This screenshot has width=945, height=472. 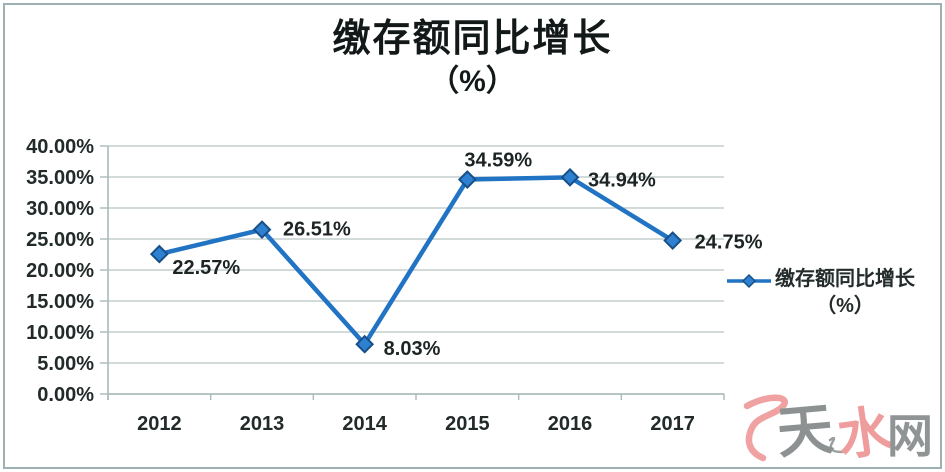 What do you see at coordinates (472, 39) in the screenshot?
I see `chart-title-line1: 缴存额同比增长` at bounding box center [472, 39].